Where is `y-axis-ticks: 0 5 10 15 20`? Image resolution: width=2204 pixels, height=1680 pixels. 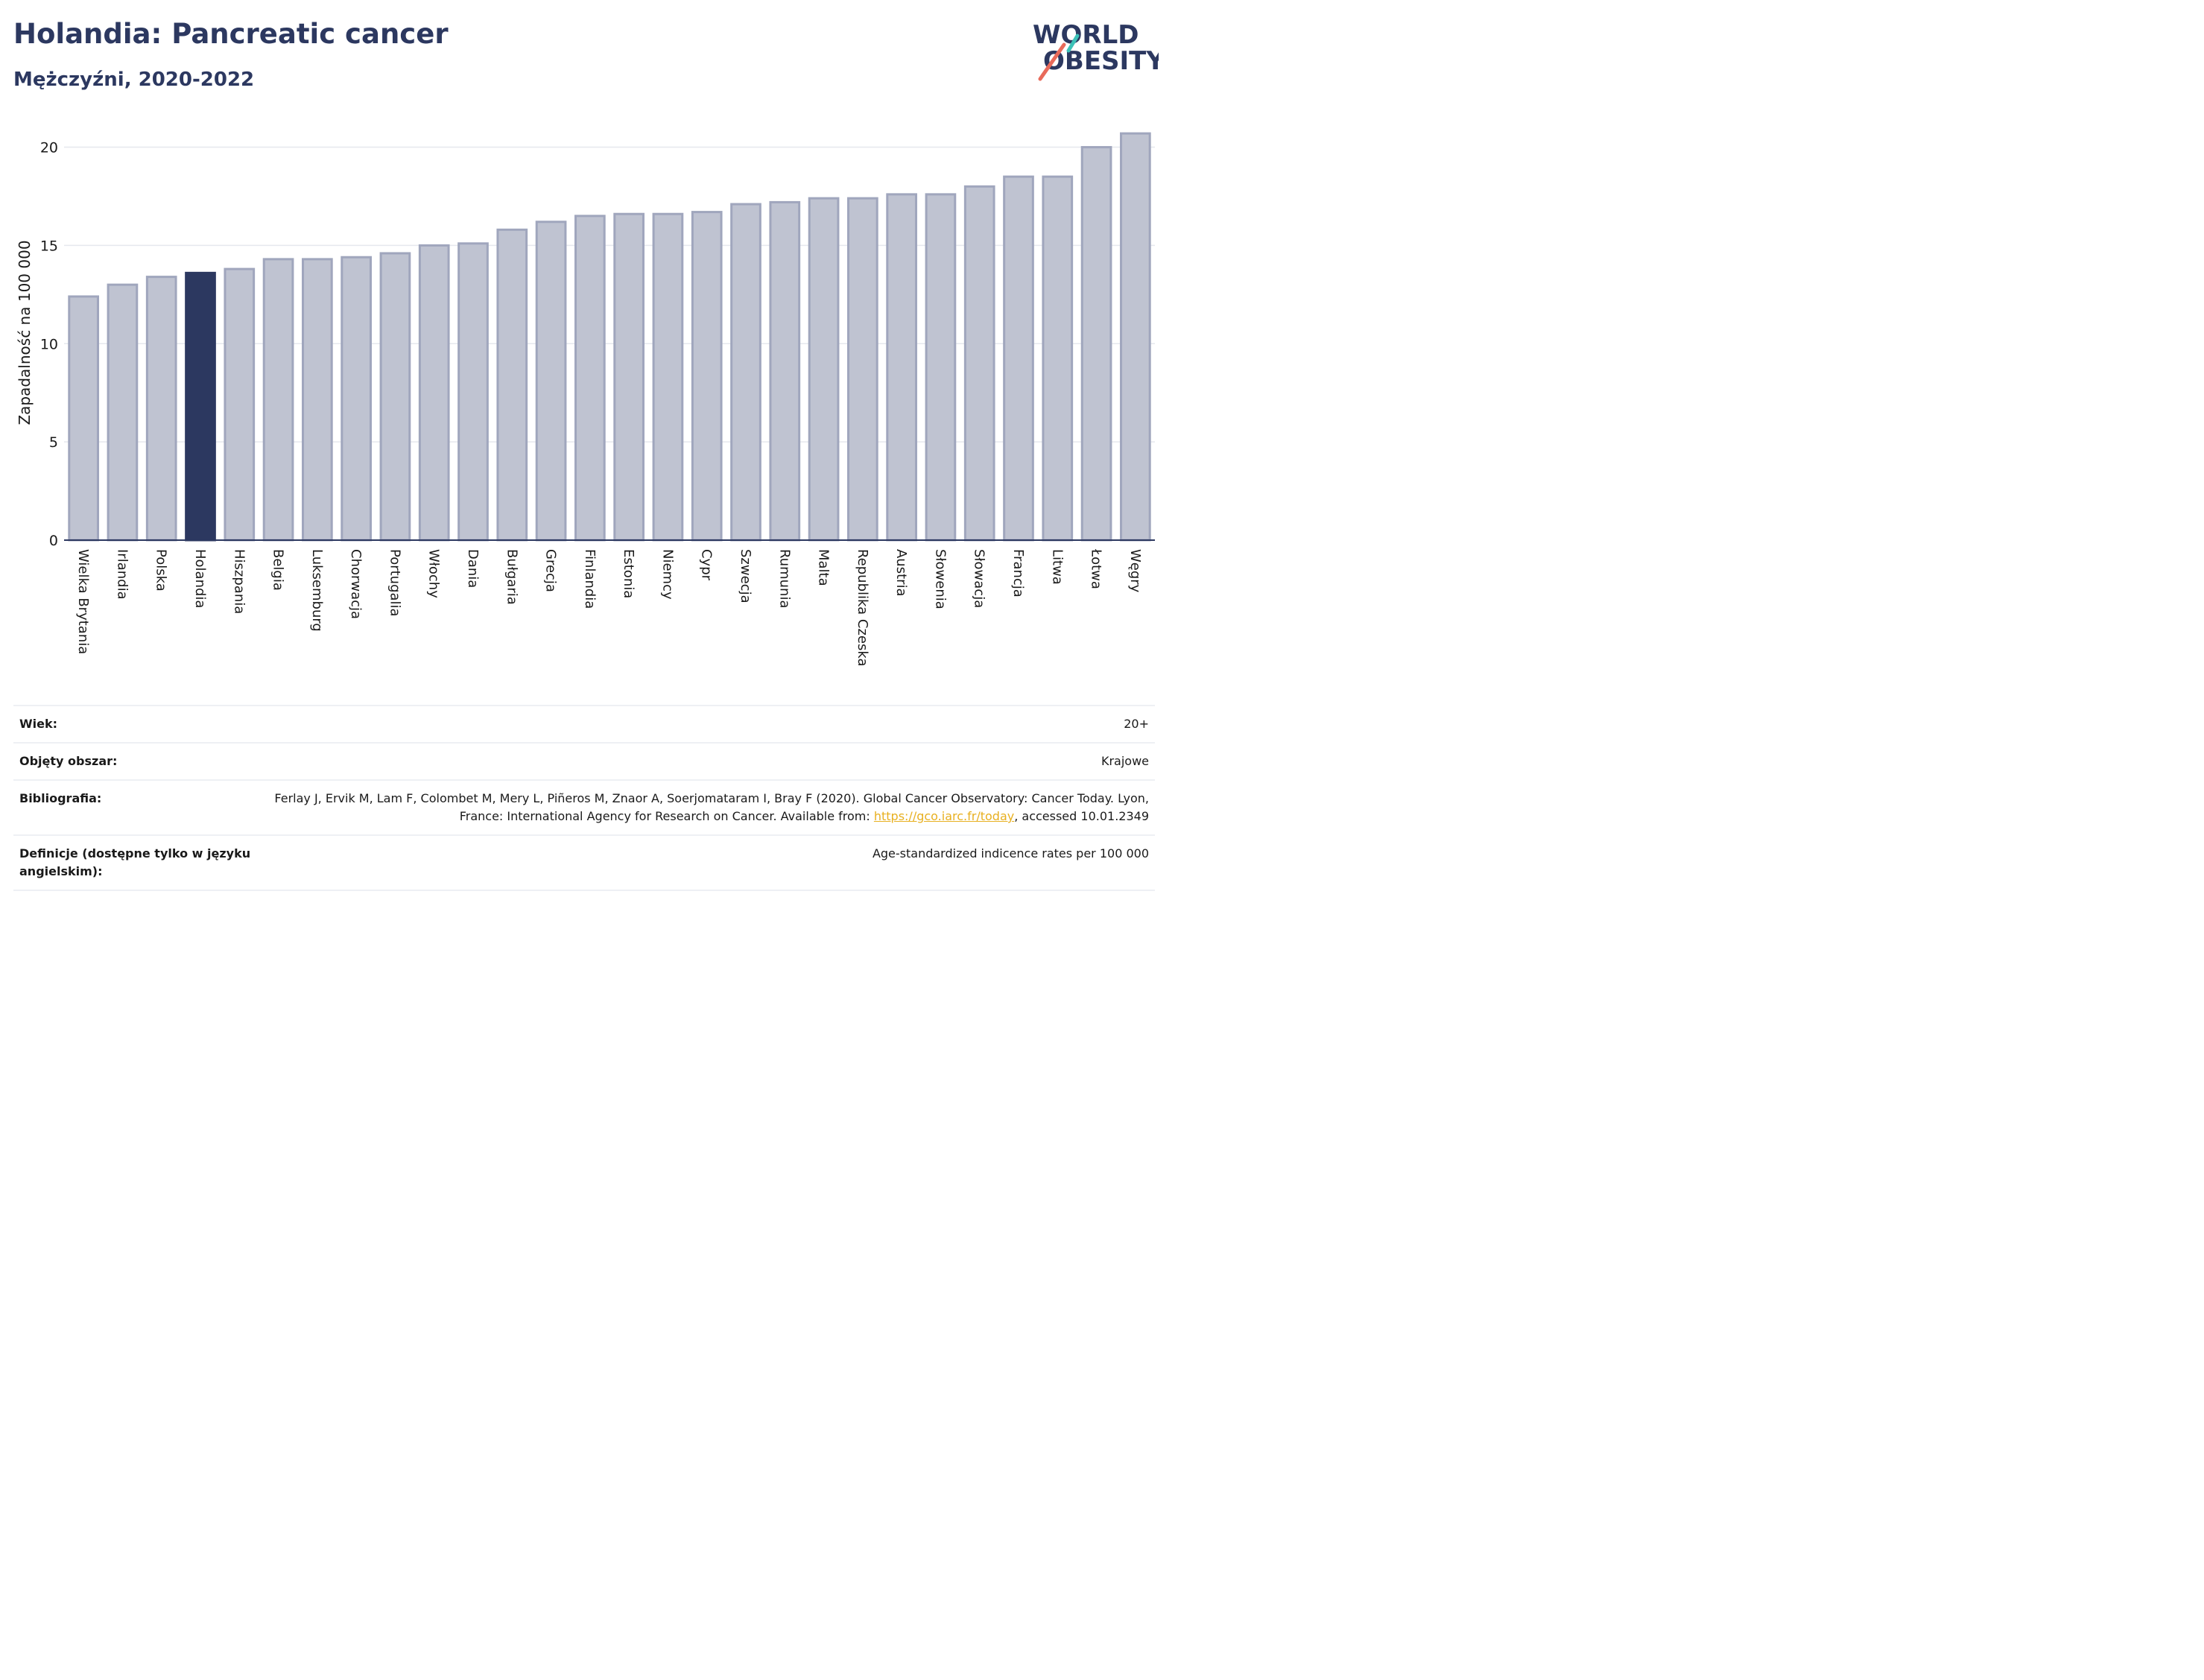 y-axis-ticks: 0 5 10 15 20 is located at coordinates (49, 344).